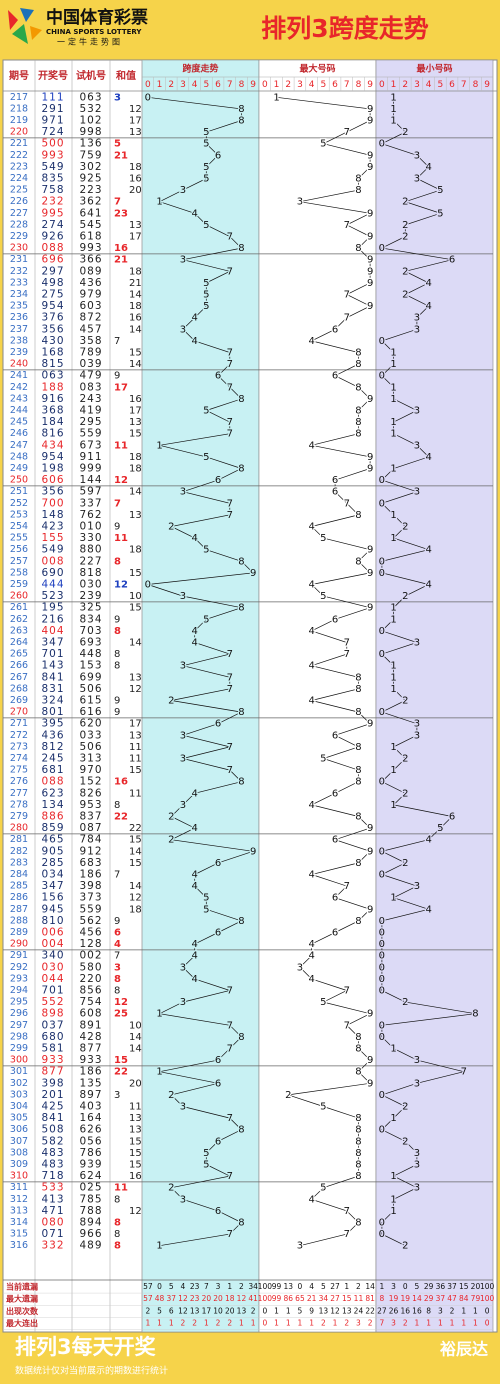 This screenshot has width=500, height=1384. What do you see at coordinates (218, 1310) in the screenshot?
I see `stats-value: 10` at bounding box center [218, 1310].